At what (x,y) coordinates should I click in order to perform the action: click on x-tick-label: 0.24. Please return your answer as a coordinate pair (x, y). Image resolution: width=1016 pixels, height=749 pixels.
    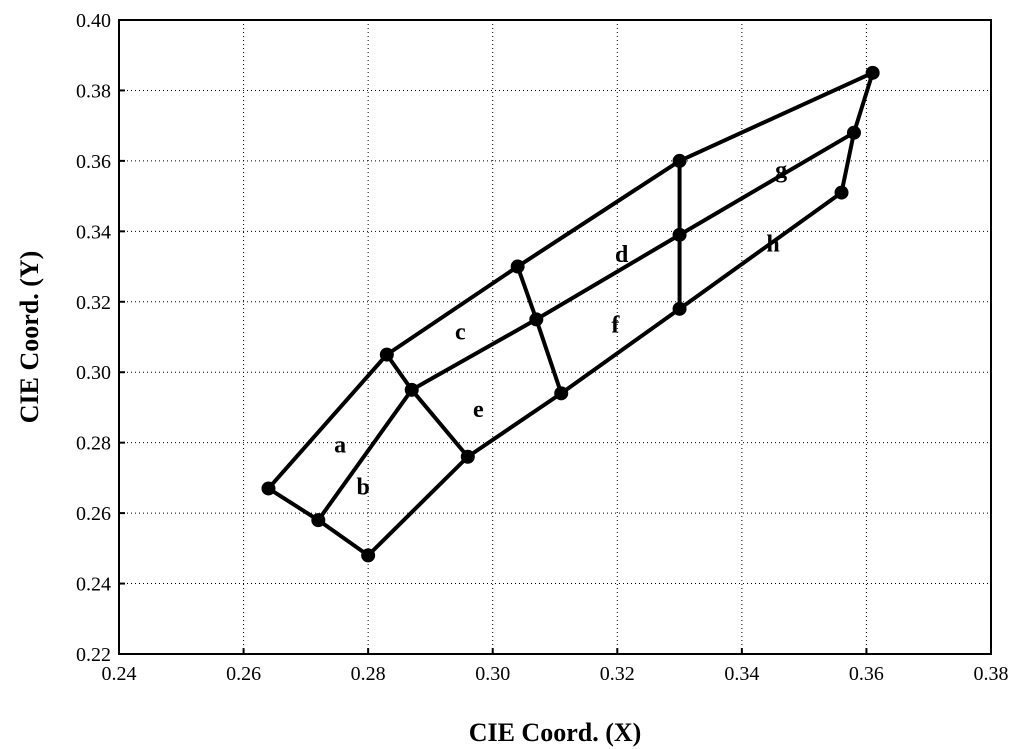
    Looking at the image, I should click on (119, 674).